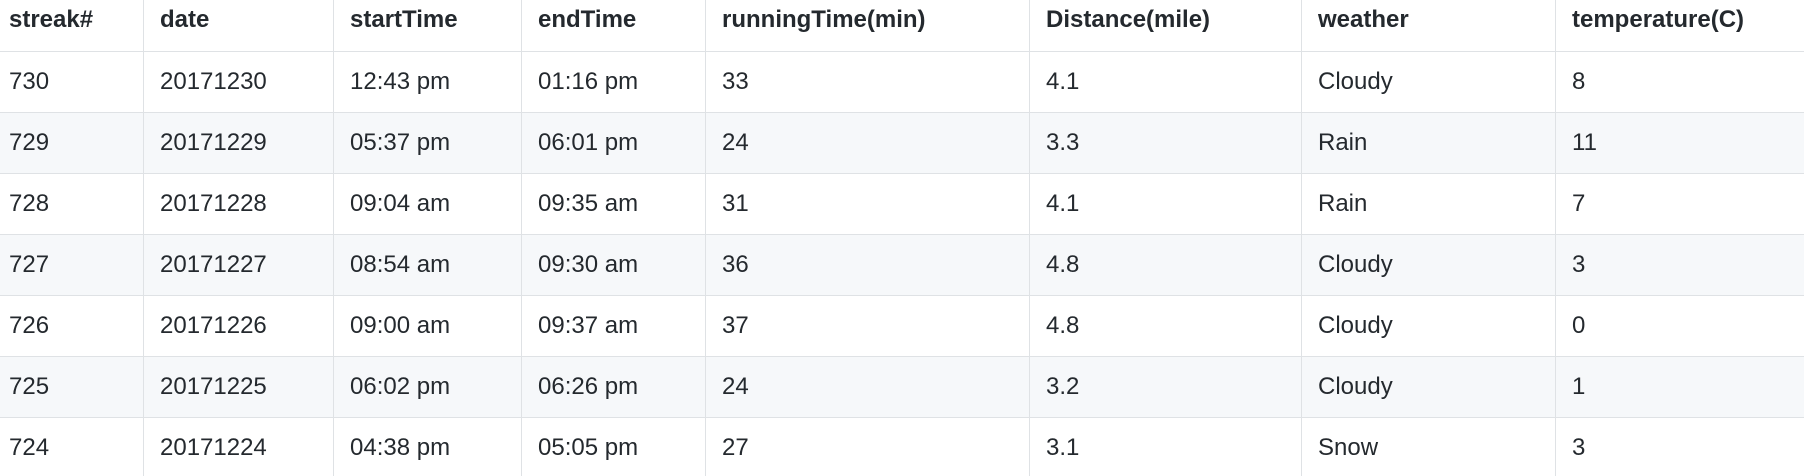 The height and width of the screenshot is (476, 1804). I want to click on cell-running-time: 33, so click(867, 82).